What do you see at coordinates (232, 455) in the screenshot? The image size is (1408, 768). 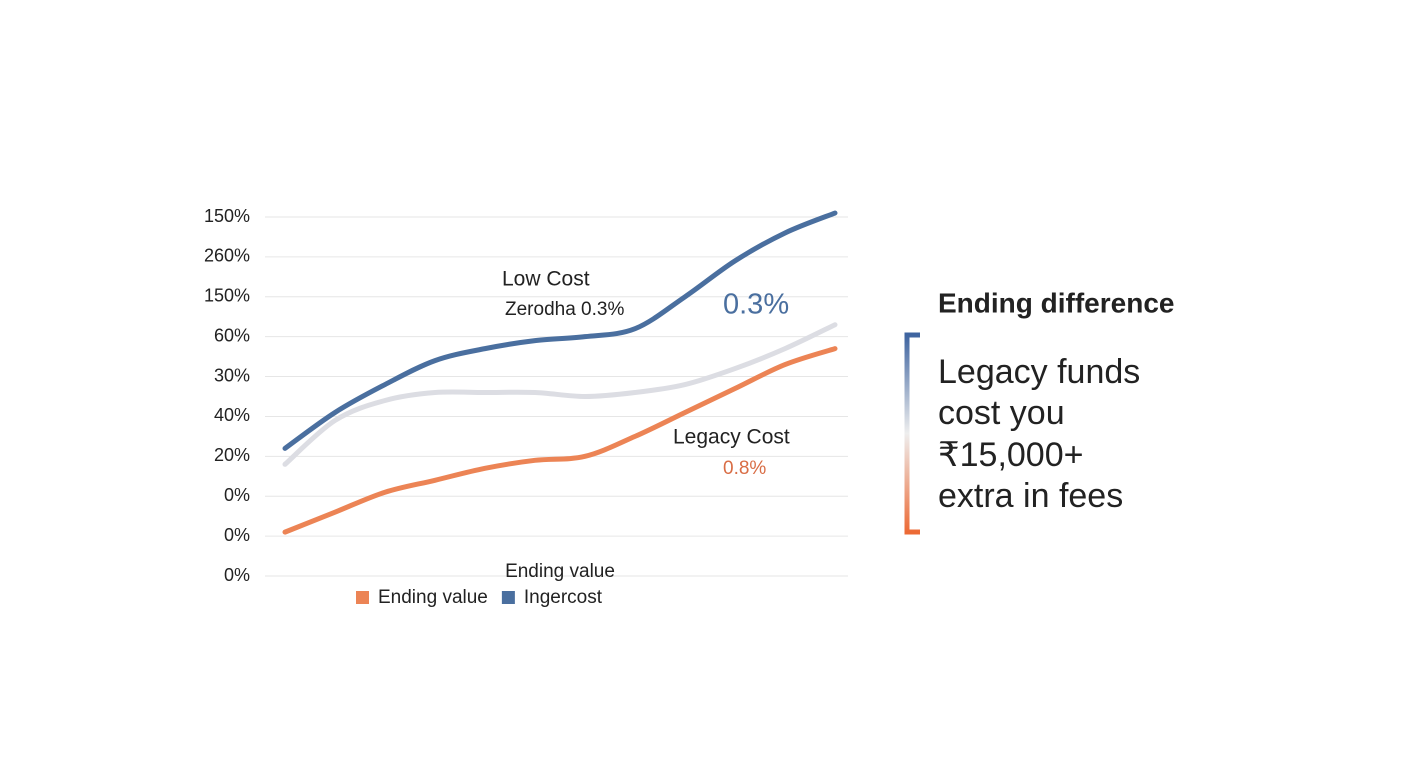 I see `y-tick-label: 20%` at bounding box center [232, 455].